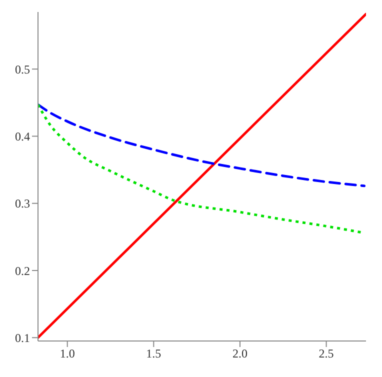 The height and width of the screenshot is (377, 382). I want to click on y-tick-label: 0.5, so click(22, 69).